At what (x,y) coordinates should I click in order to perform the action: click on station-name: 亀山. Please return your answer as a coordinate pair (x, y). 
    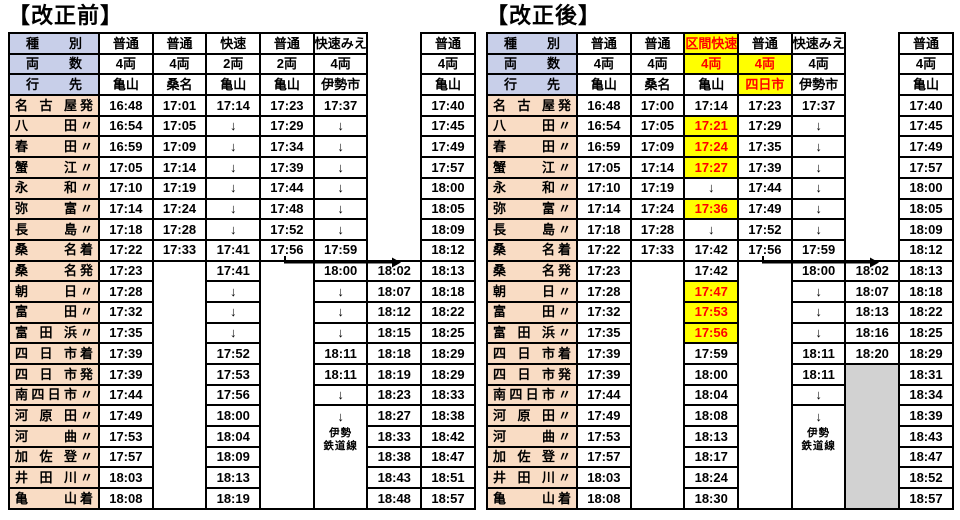
    Looking at the image, I should click on (46, 498).